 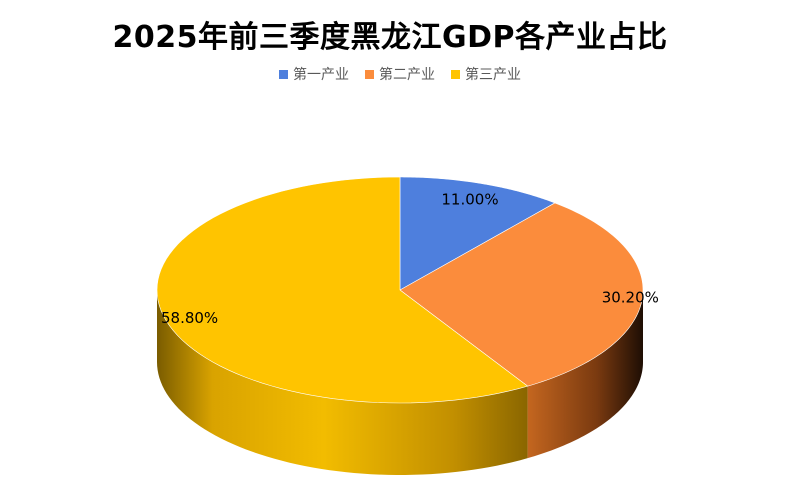 What do you see at coordinates (630, 297) in the screenshot?
I see `data-label-1: 30.20%` at bounding box center [630, 297].